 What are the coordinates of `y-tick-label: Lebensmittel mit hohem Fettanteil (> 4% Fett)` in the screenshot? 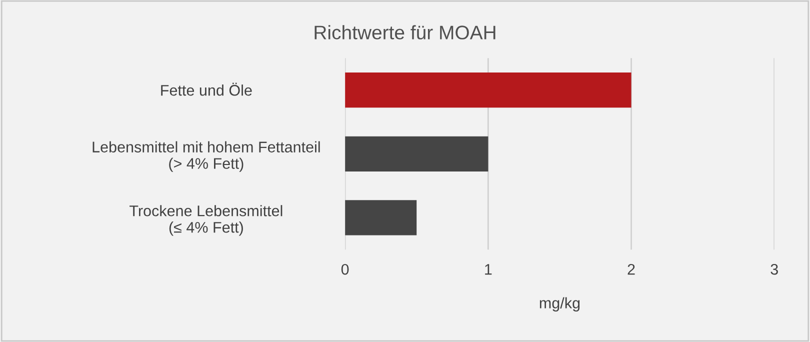 It's located at (206, 156).